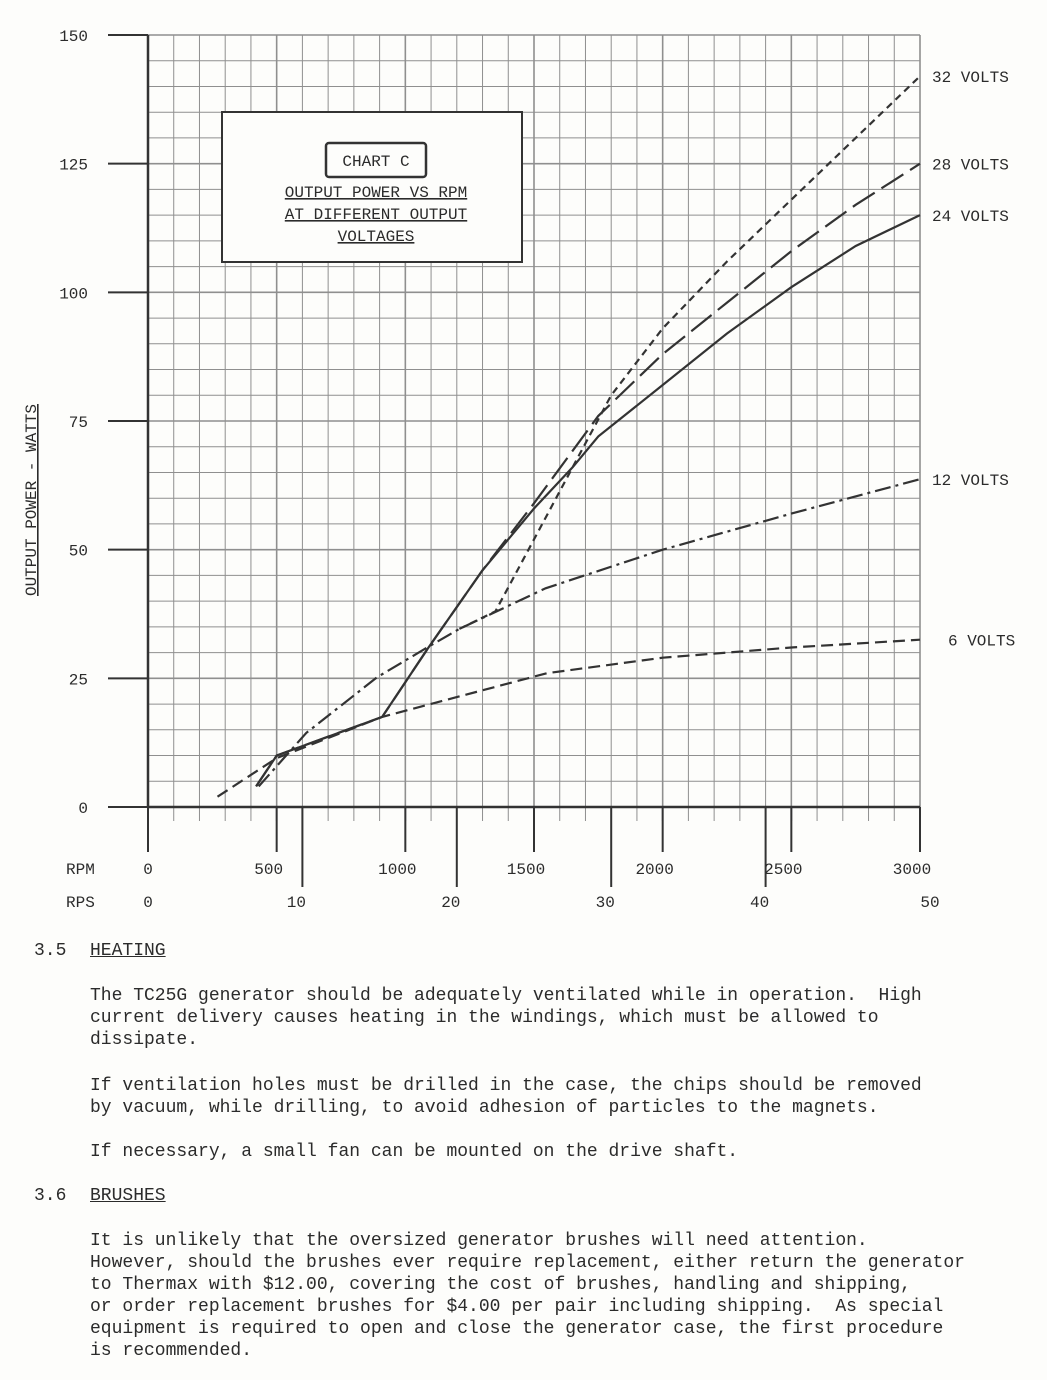  What do you see at coordinates (970, 217) in the screenshot?
I see `series-label: 24 VOLTS` at bounding box center [970, 217].